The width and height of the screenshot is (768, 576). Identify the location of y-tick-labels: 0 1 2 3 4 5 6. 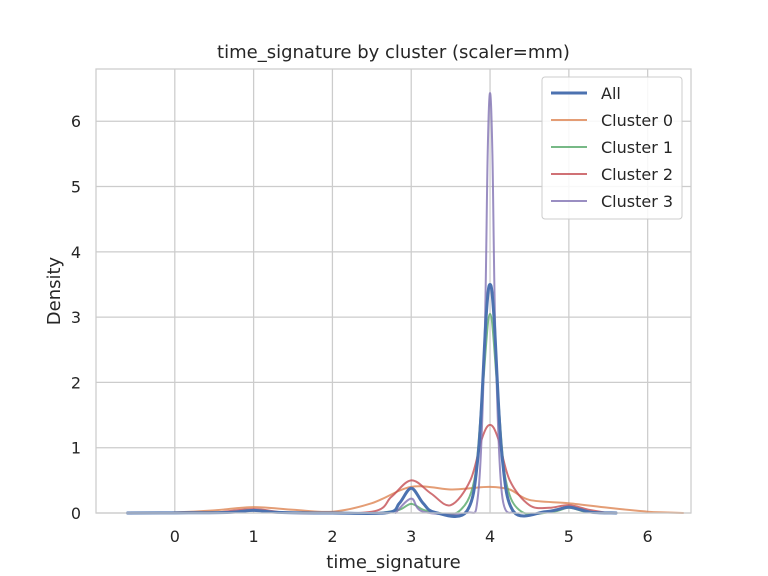
(76, 317).